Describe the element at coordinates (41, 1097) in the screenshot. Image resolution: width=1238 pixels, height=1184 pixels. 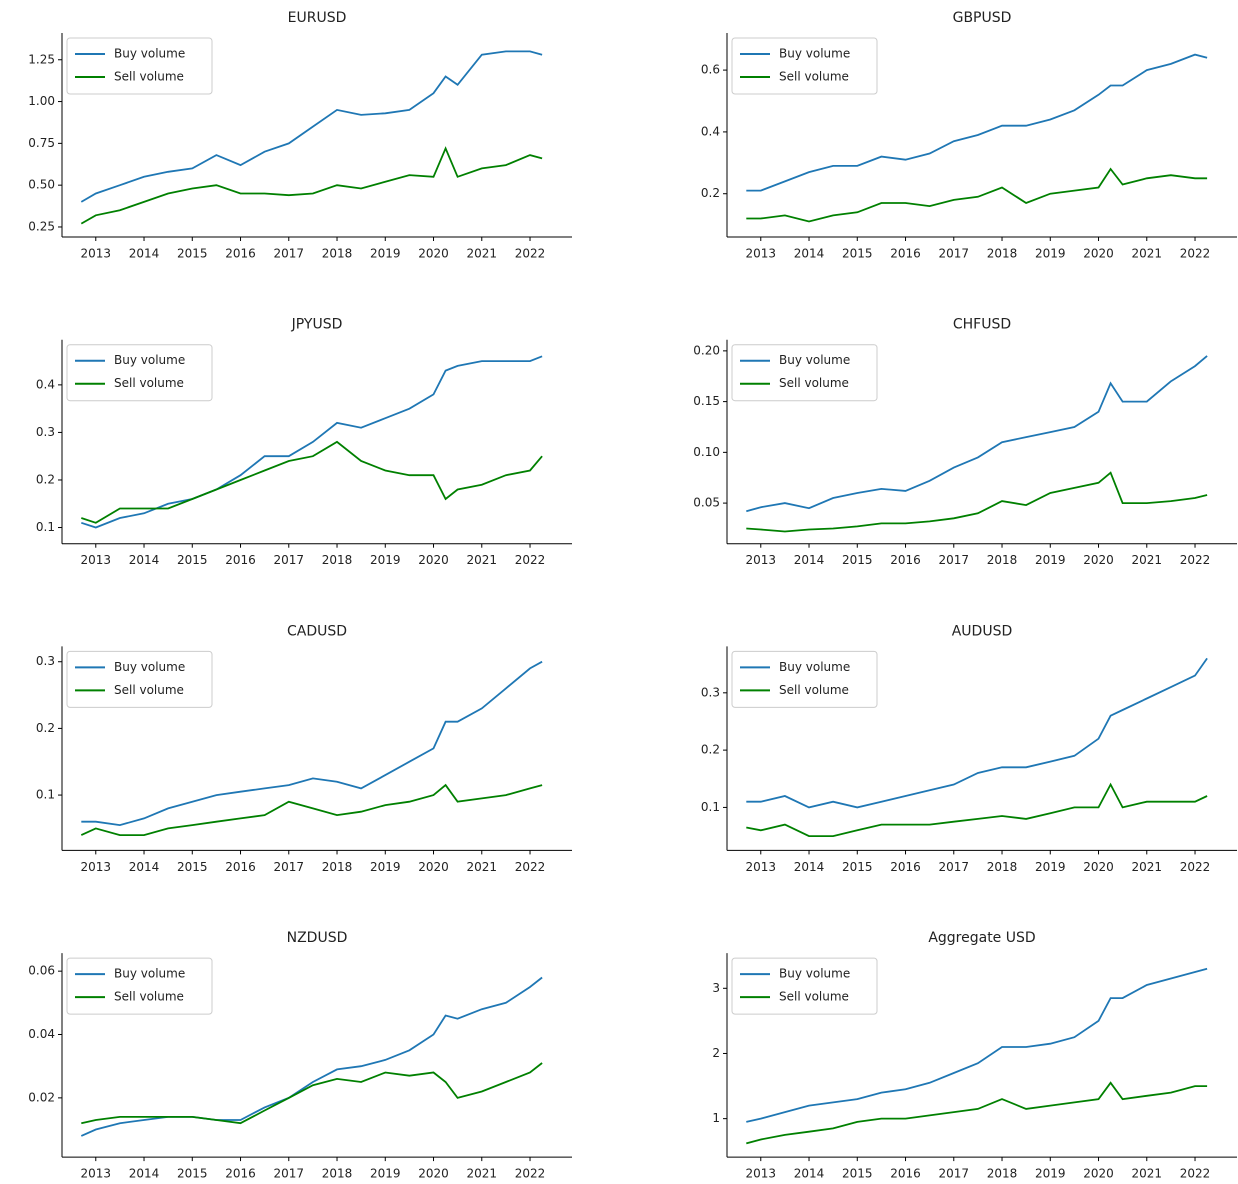
I see `y-tick-label: 0.02` at that location.